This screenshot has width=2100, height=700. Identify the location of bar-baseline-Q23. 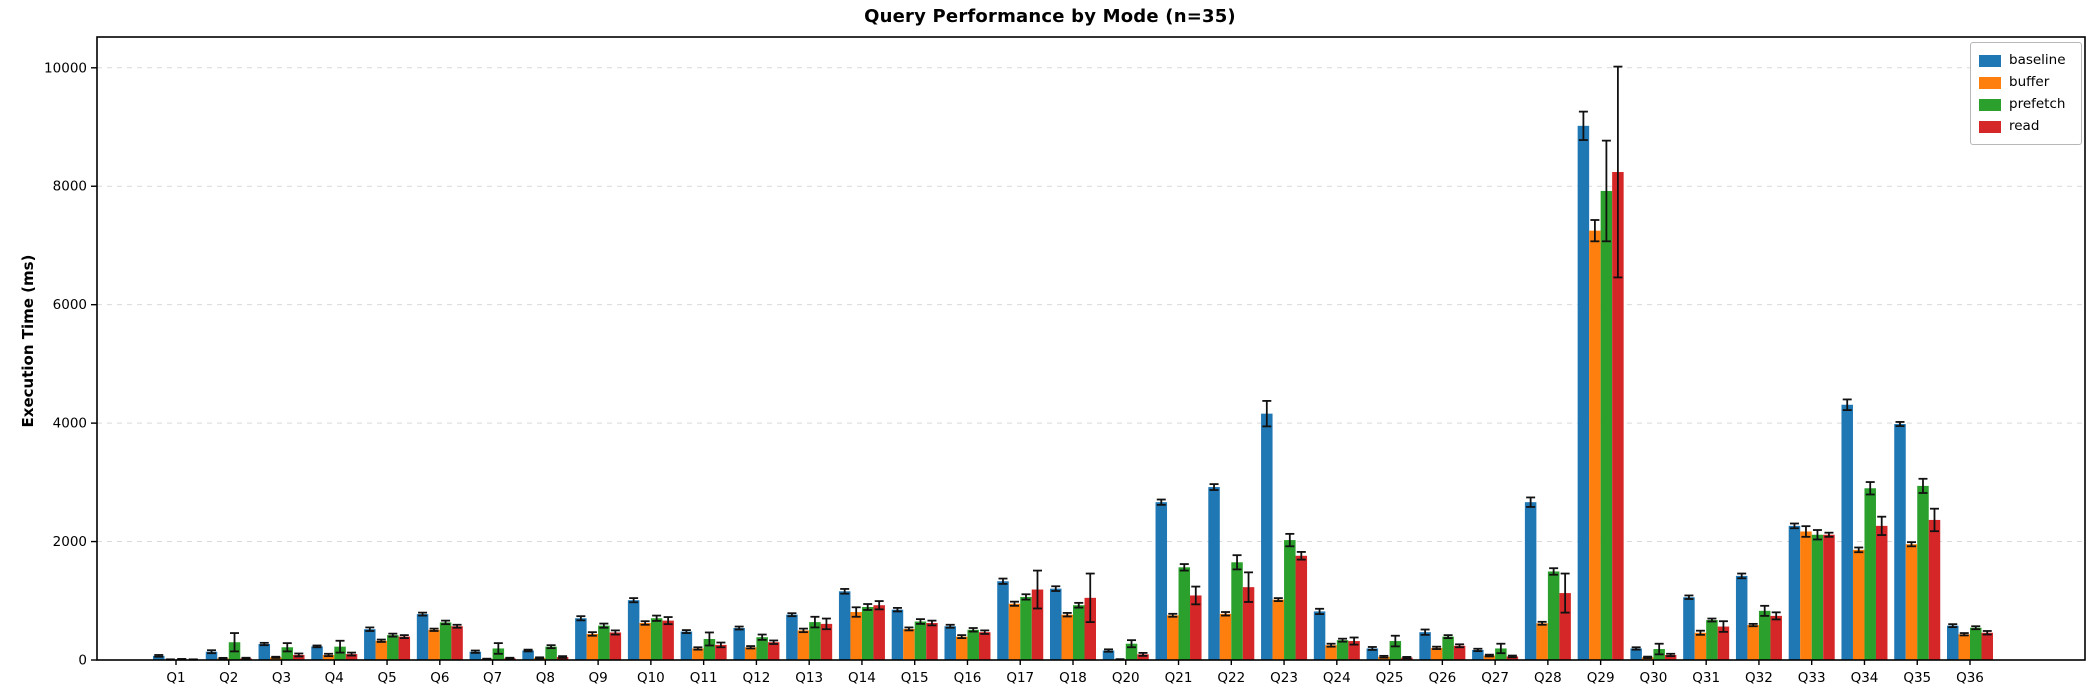
(1267, 536).